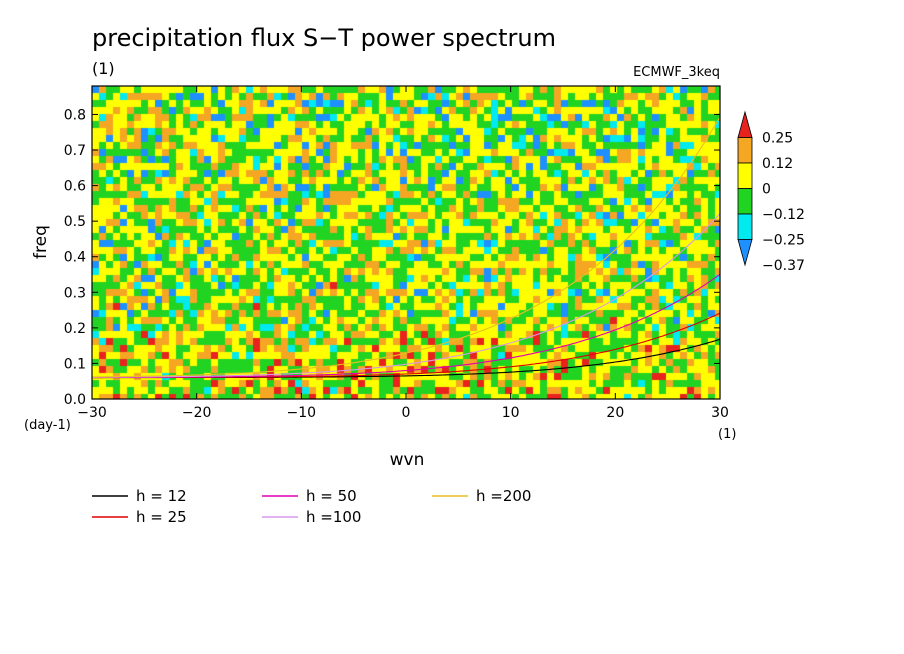 The image size is (904, 654). Describe the element at coordinates (75, 222) in the screenshot. I see `y-tick-label: 0.5` at that location.